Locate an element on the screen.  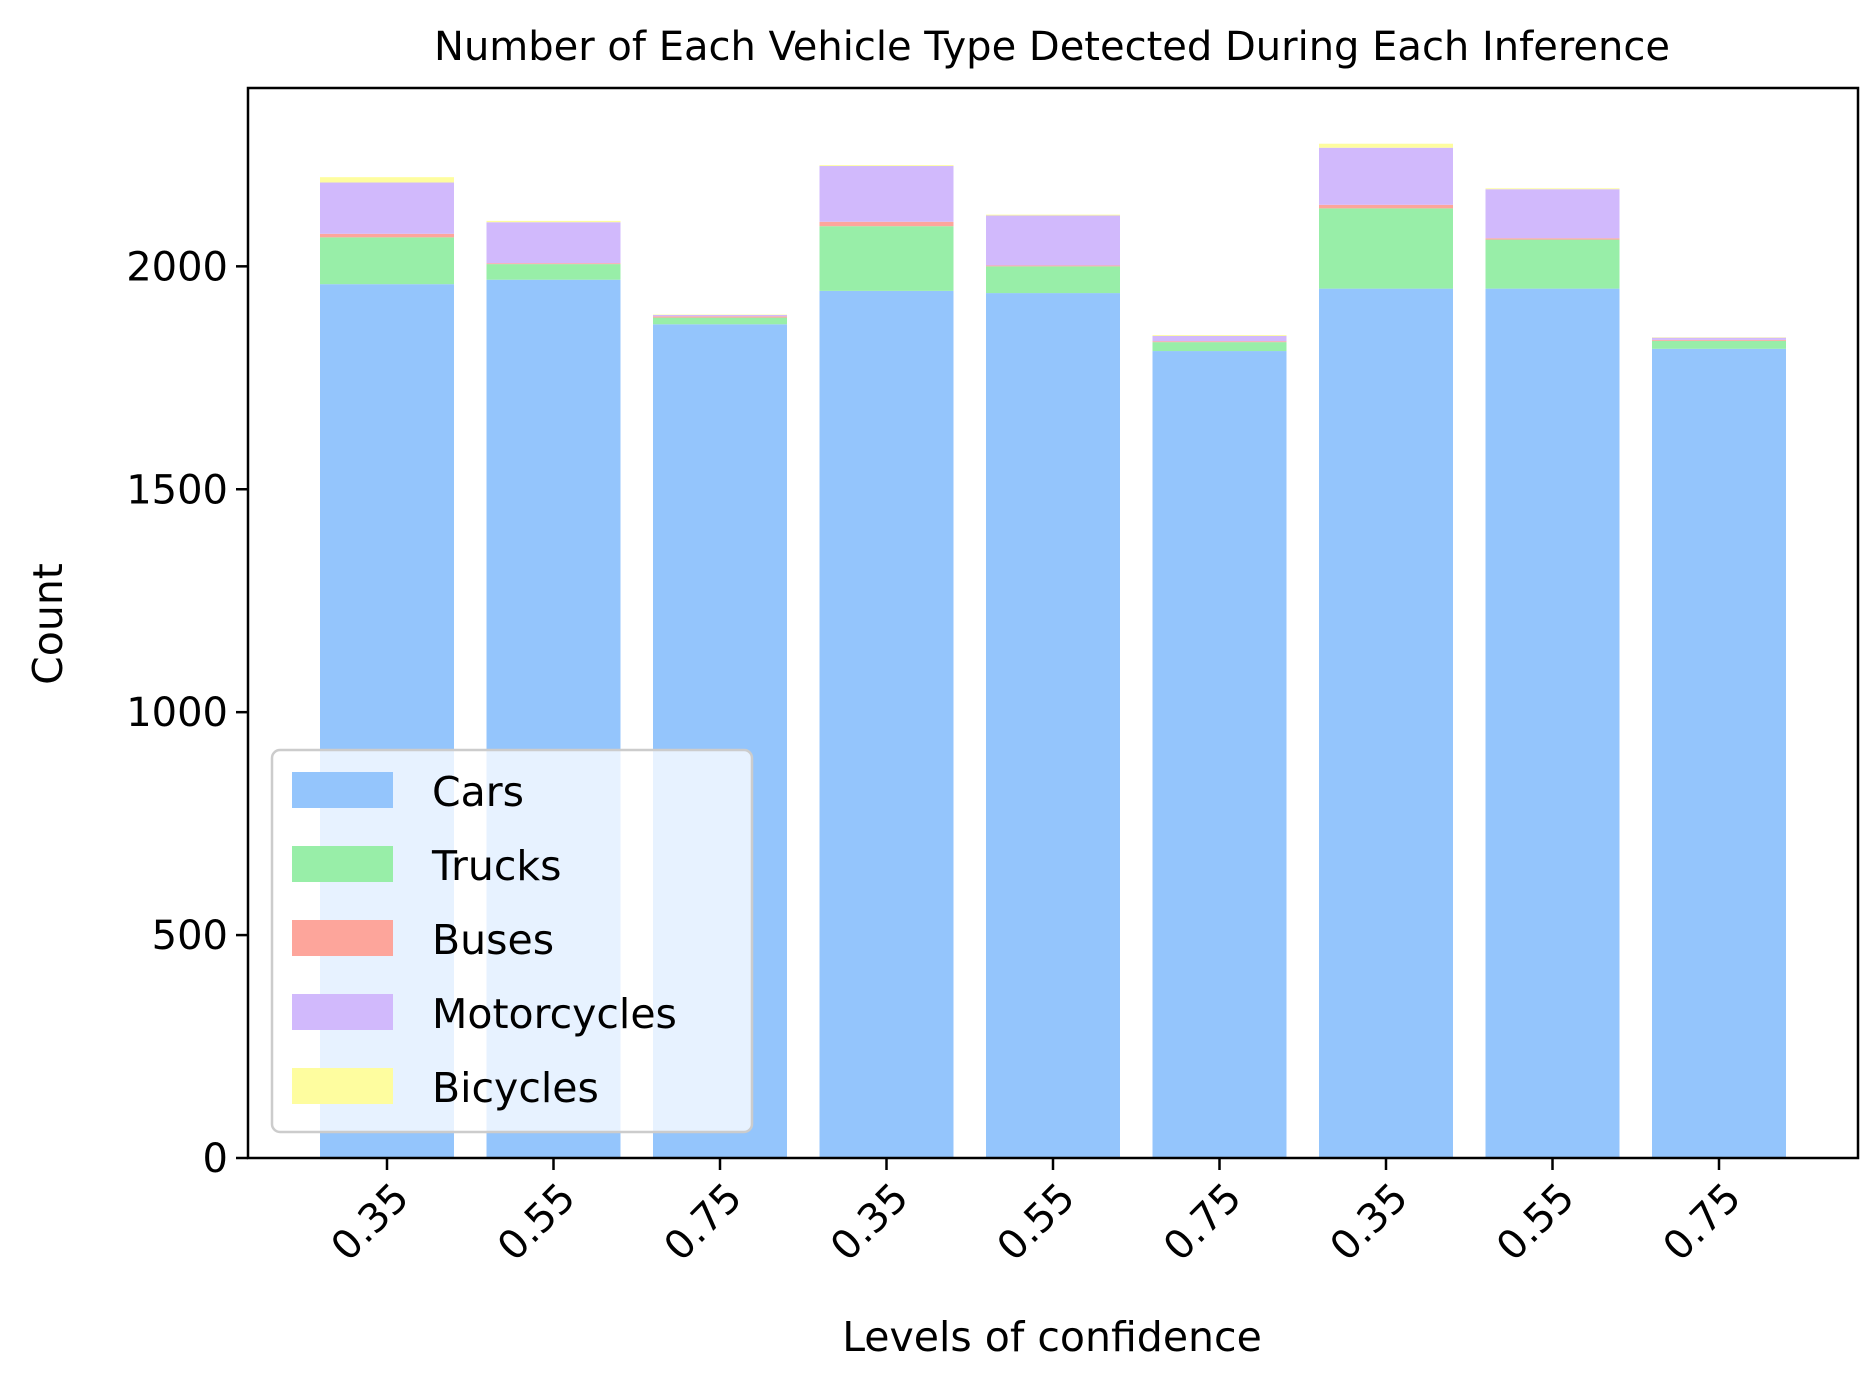
legend-label-trucks: Trucks is located at coordinates (496, 866).